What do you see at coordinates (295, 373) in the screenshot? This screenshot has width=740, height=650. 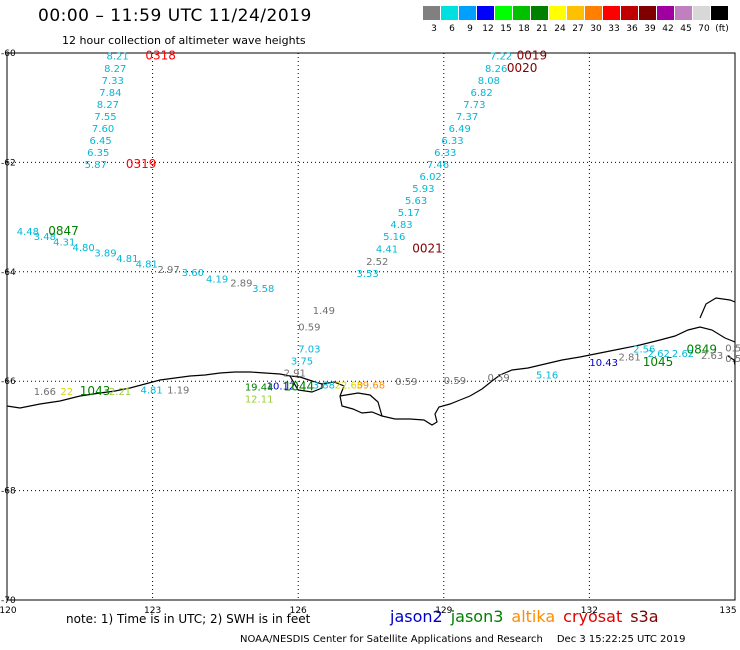 I see `wave-height-label: 2.91` at bounding box center [295, 373].